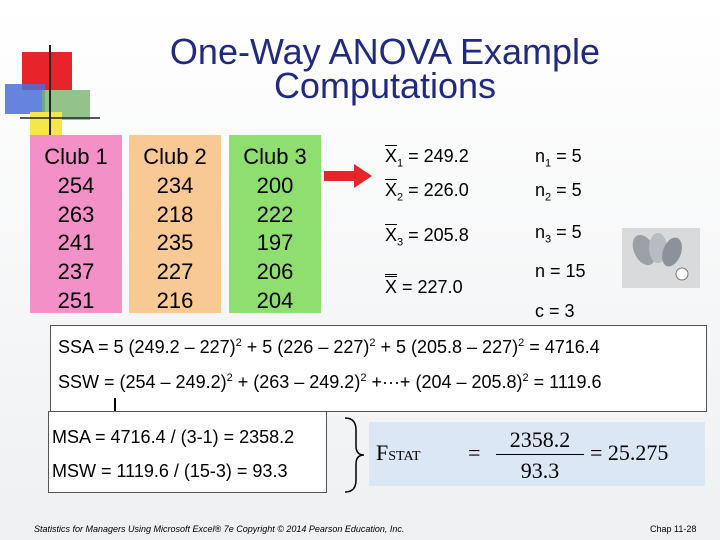  Describe the element at coordinates (173, 437) in the screenshot. I see `msa: MSA = 4716.4 / (3-1) = 2358.2` at that location.